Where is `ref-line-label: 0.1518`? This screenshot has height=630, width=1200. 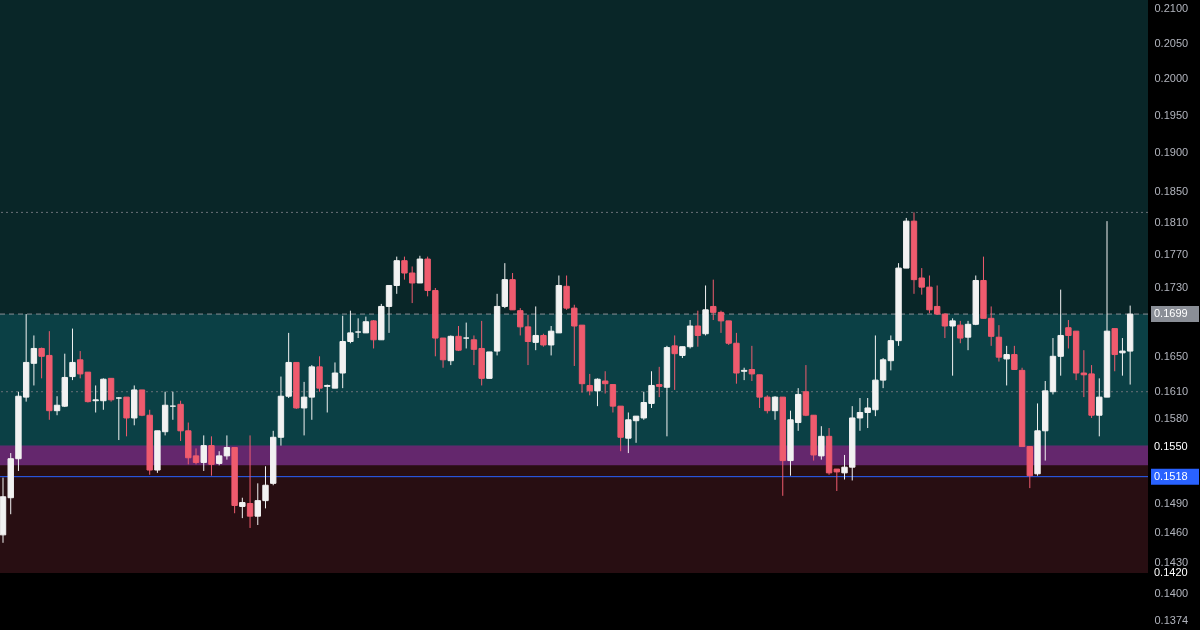
ref-line-label: 0.1518 is located at coordinates (1171, 475).